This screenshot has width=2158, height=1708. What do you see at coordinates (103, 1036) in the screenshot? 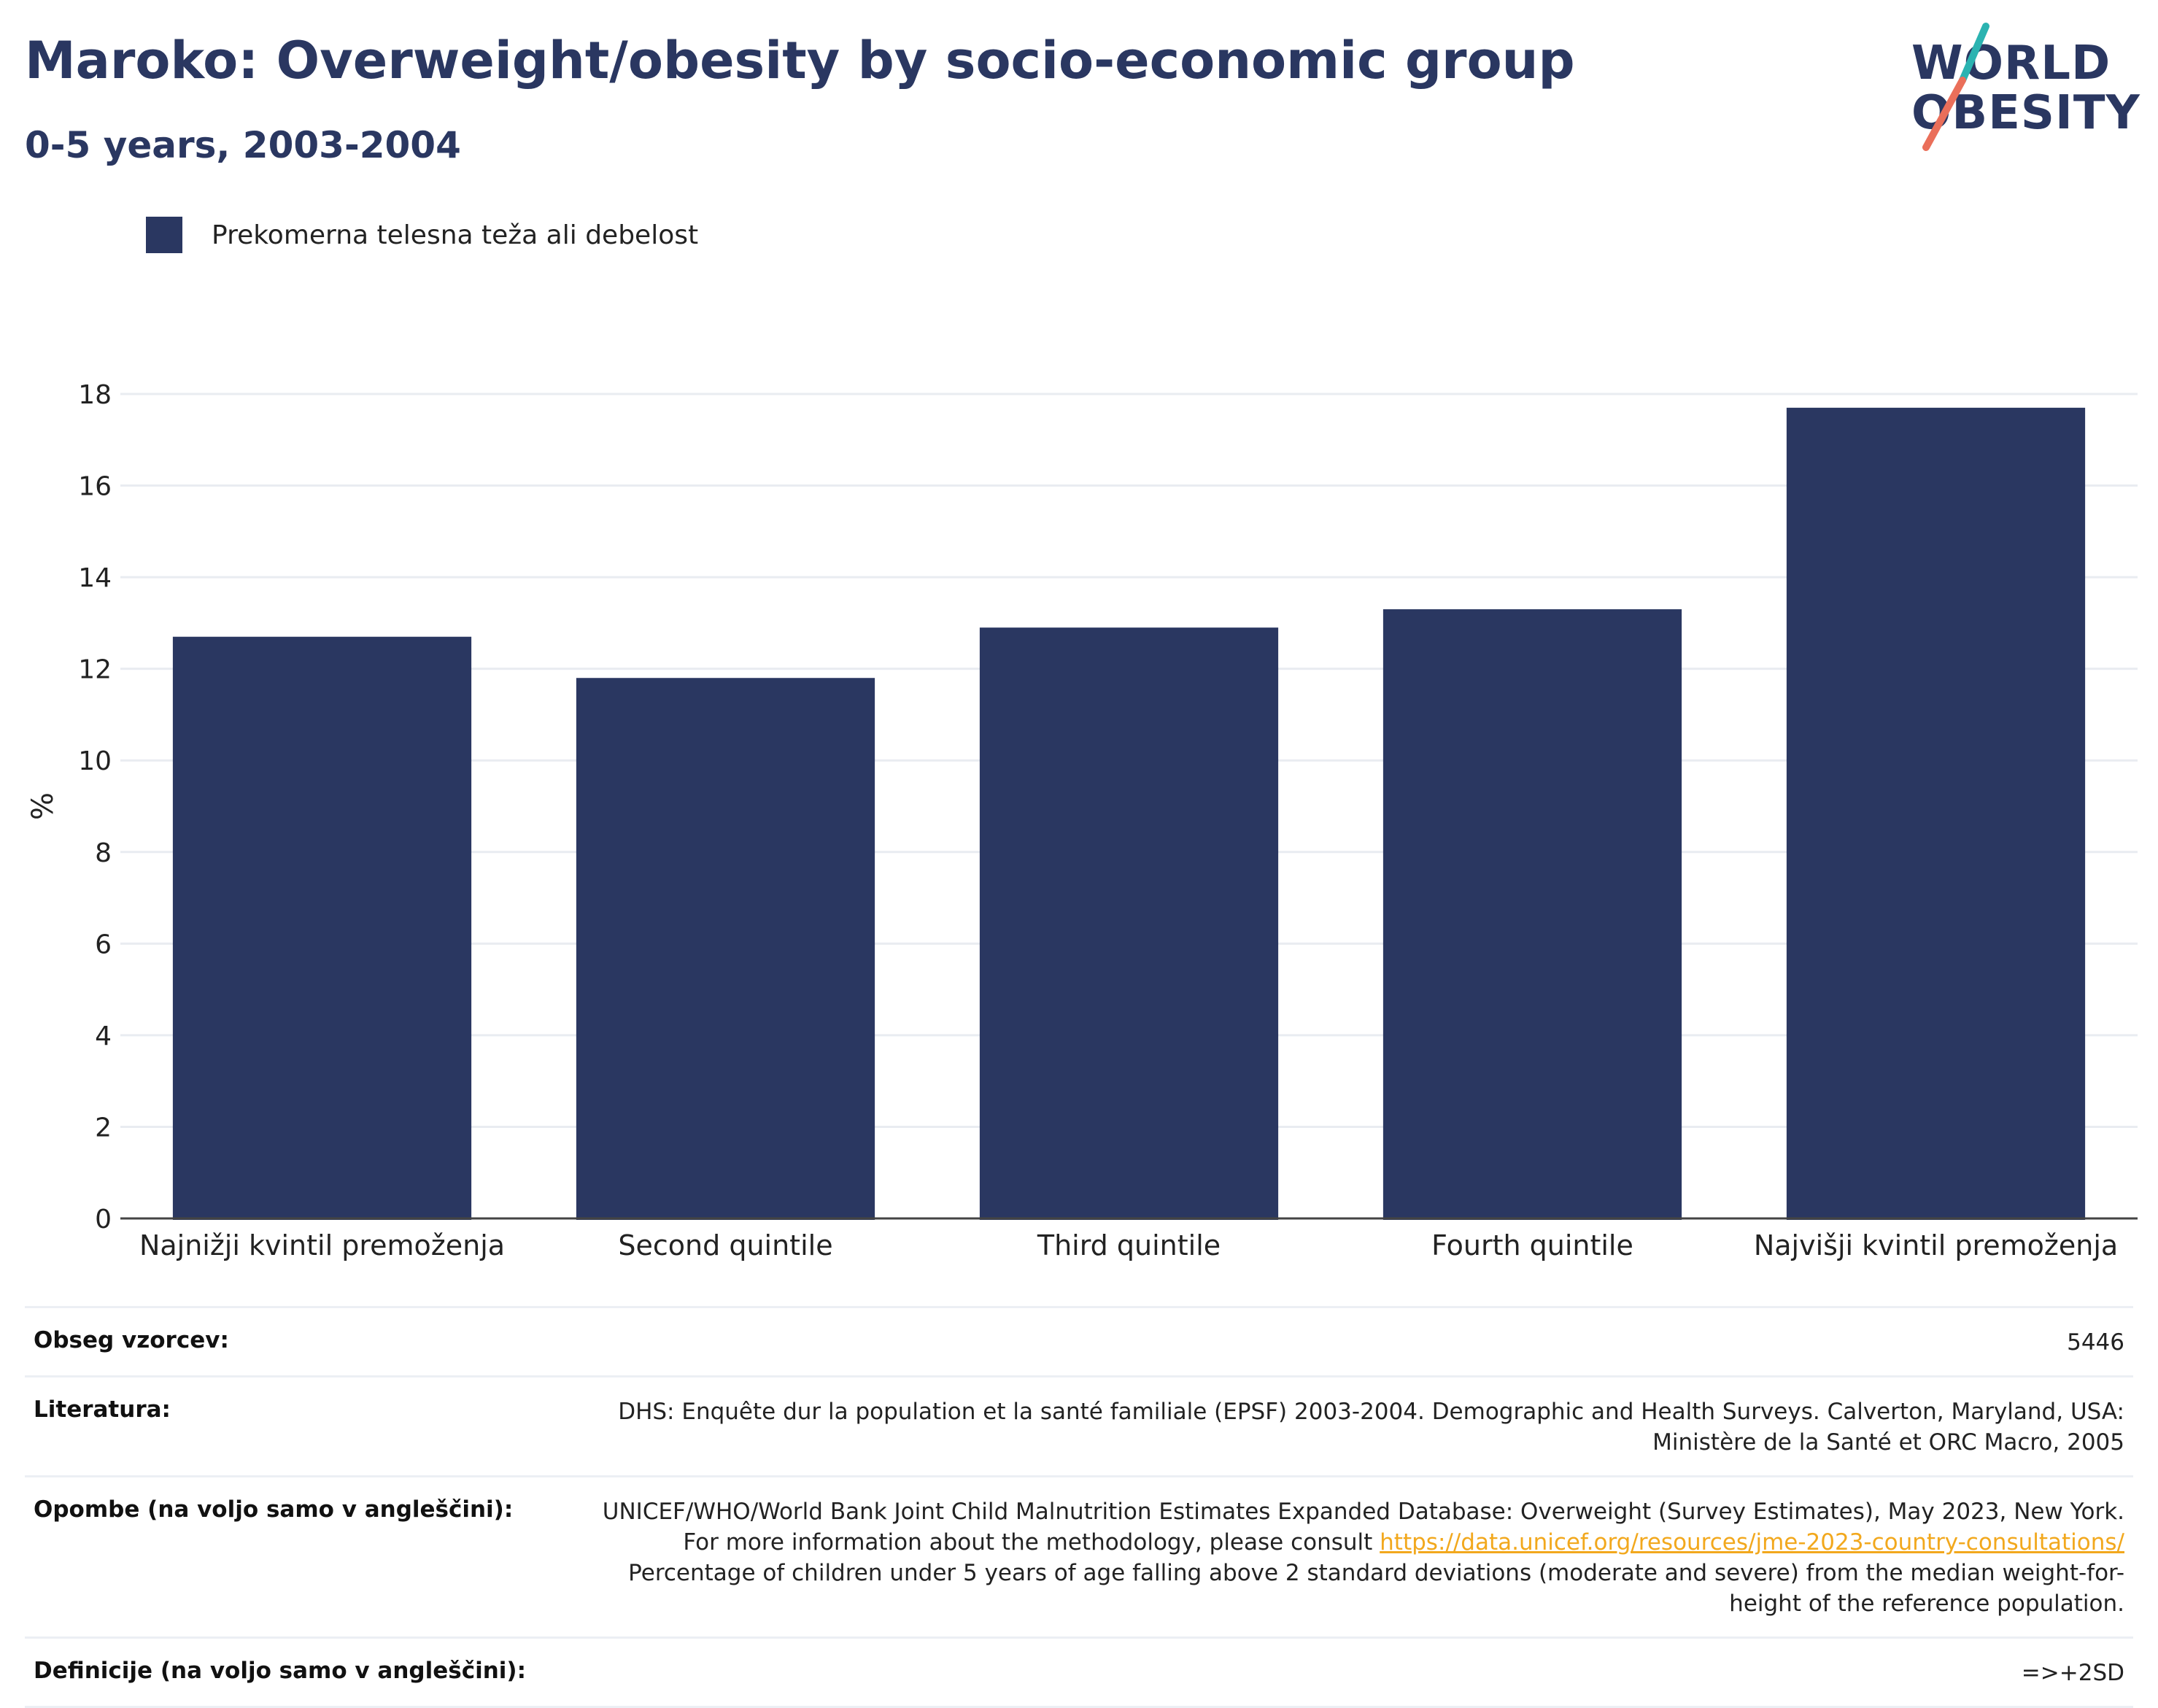
I see `y-tick-label: 4` at bounding box center [103, 1036].